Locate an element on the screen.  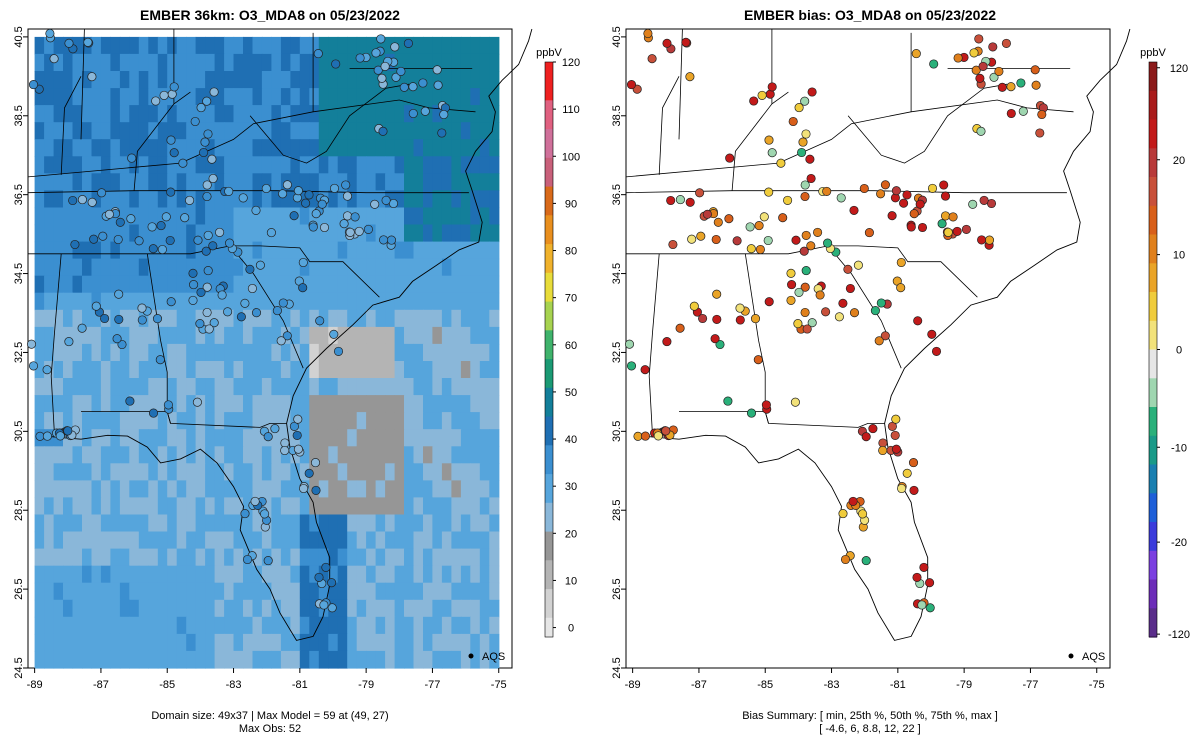
left-state-boundary is located at coordinates (162, 141).